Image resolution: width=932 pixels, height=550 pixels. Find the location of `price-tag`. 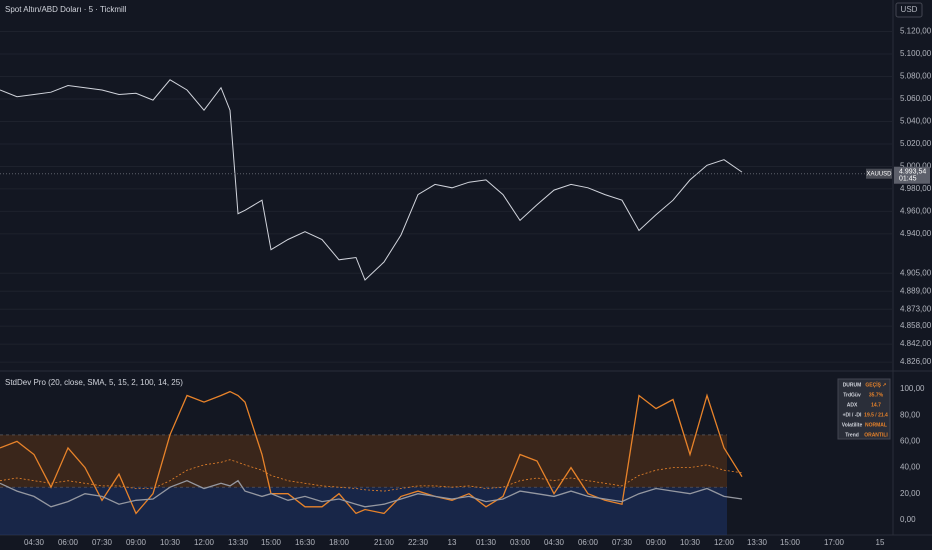

price-tag is located at coordinates (912, 175).